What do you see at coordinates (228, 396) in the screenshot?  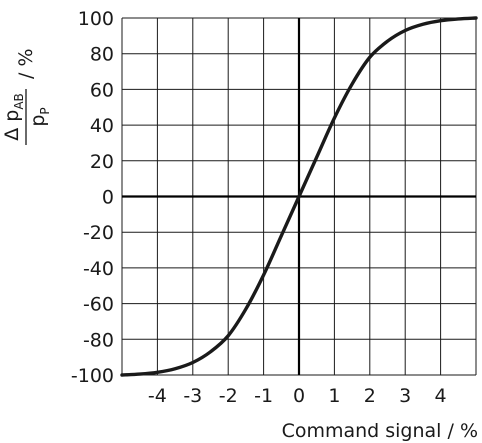 I see `x-tick-label: -2` at bounding box center [228, 396].